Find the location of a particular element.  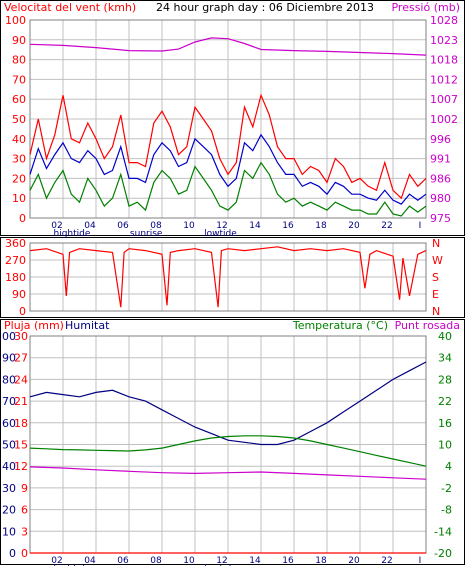

y-tick-direction: 180 is located at coordinates (15, 277).